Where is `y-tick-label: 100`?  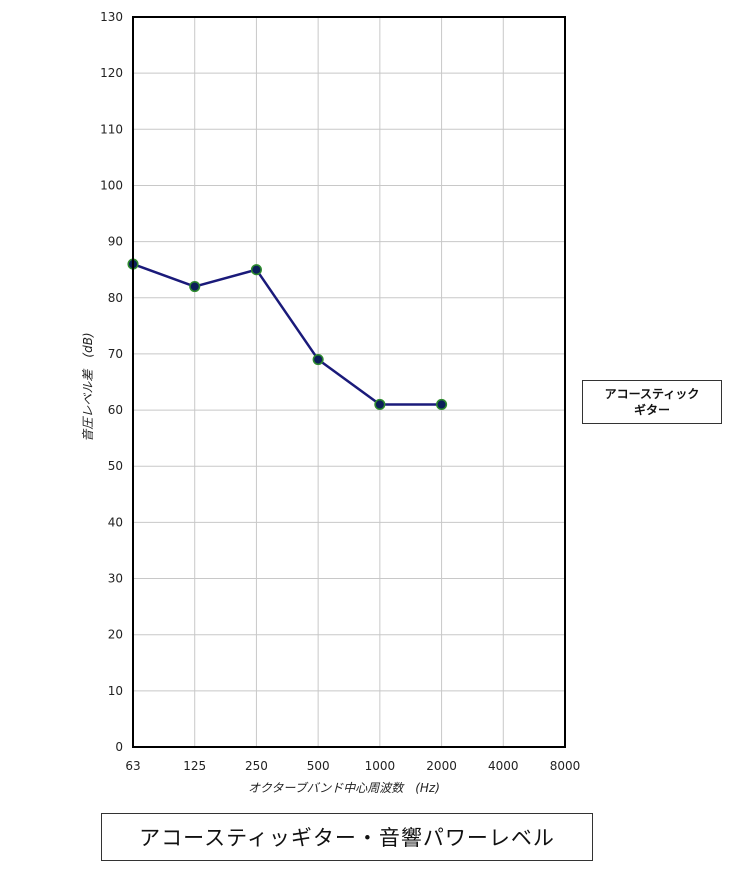
y-tick-label: 100 is located at coordinates (111, 185).